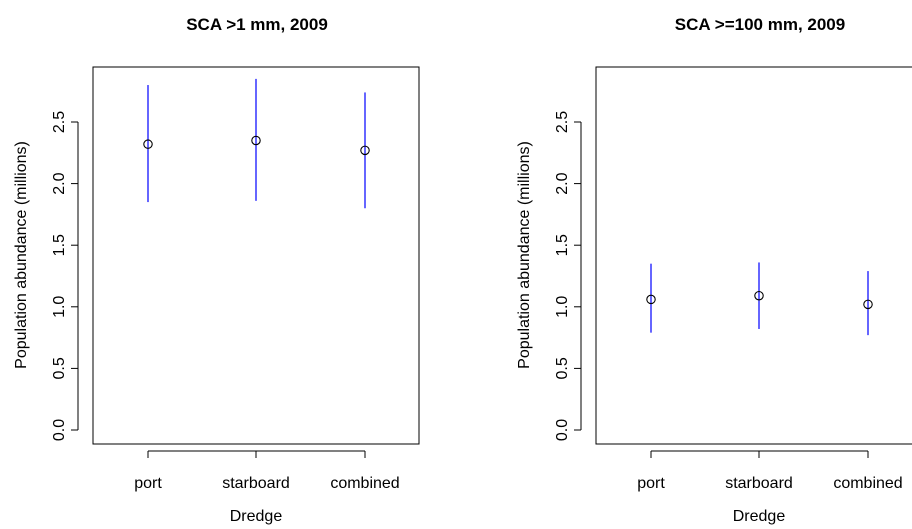 The width and height of the screenshot is (912, 529). Describe the element at coordinates (257, 24) in the screenshot. I see `chart-title: SCA >1 mm, 2009` at that location.